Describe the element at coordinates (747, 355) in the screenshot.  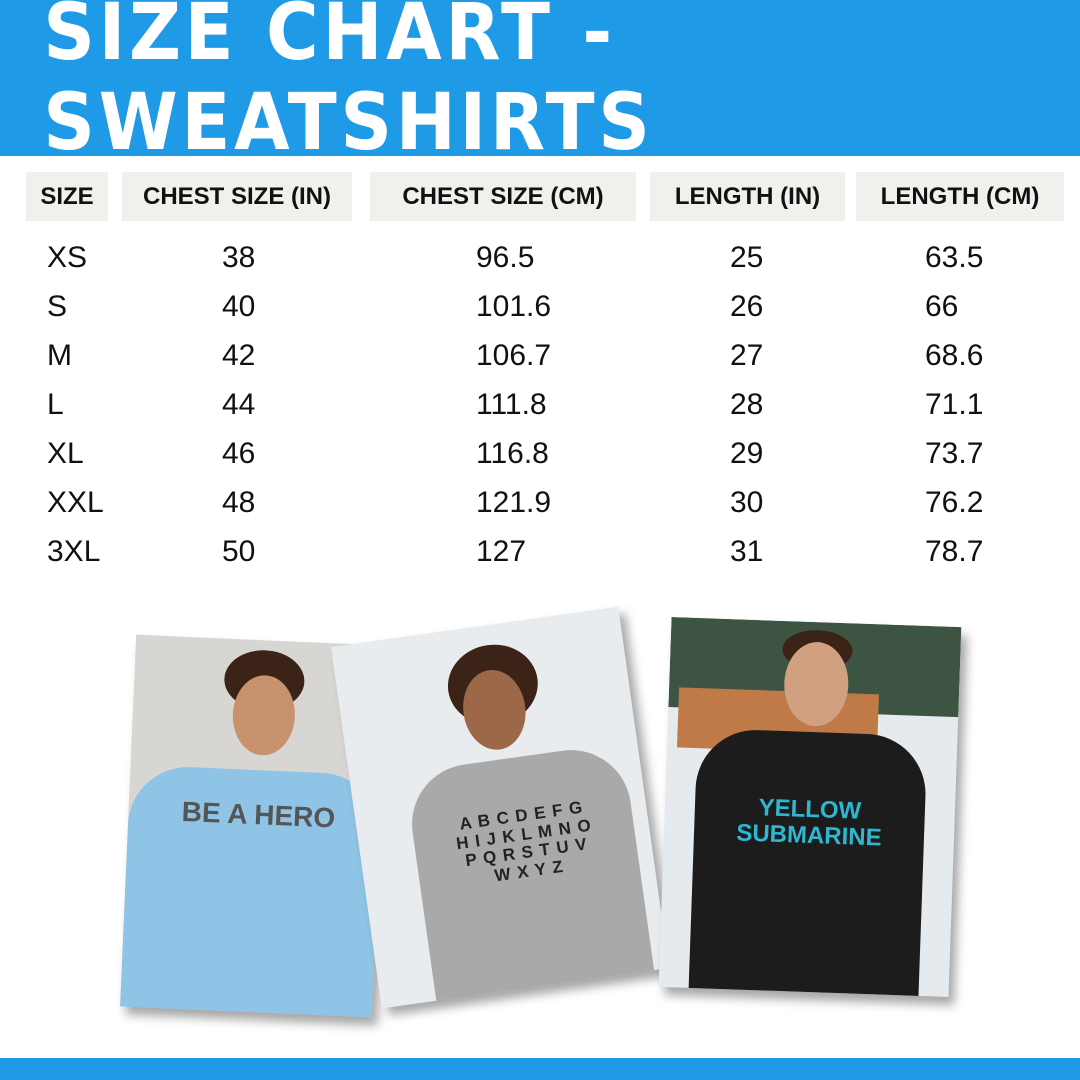
I see `table-cell: 27` at that location.